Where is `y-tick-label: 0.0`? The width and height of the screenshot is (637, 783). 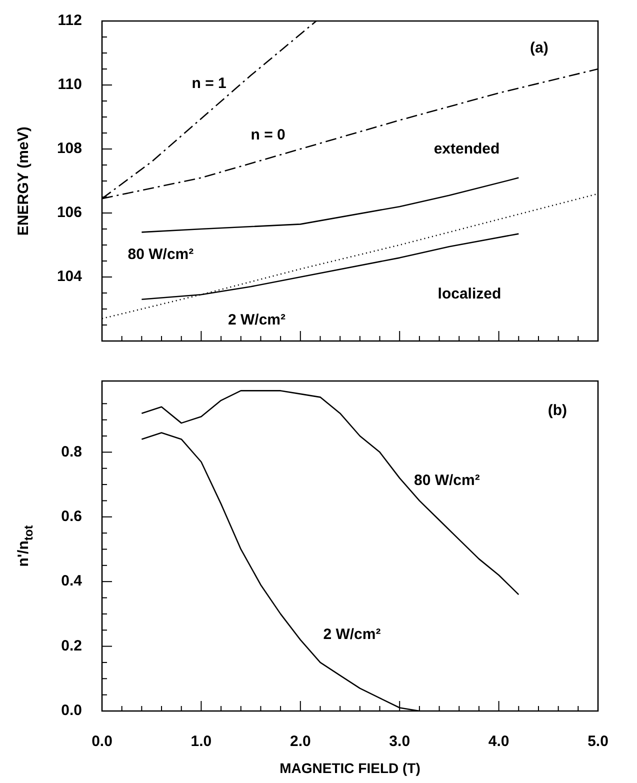
y-tick-label: 0.0 is located at coordinates (71, 711).